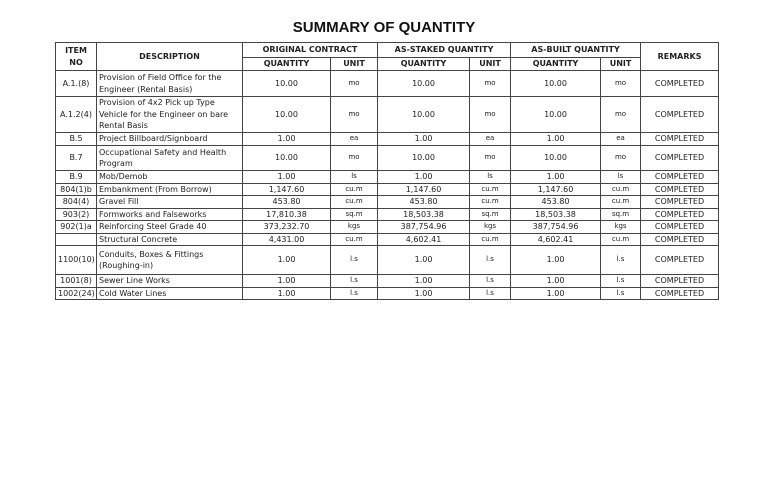  What do you see at coordinates (621, 227) in the screenshot?
I see `cell-built-unit: kgs` at bounding box center [621, 227].